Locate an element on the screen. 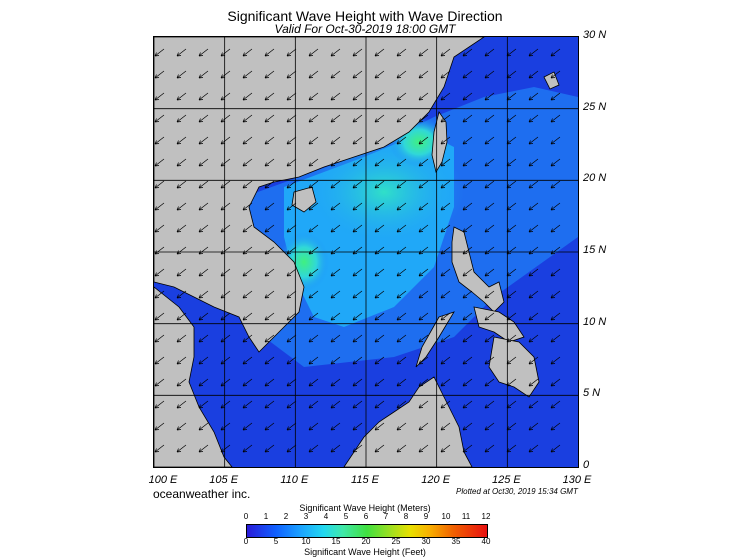 The width and height of the screenshot is (755, 560). wave-height-colorbar is located at coordinates (367, 531).